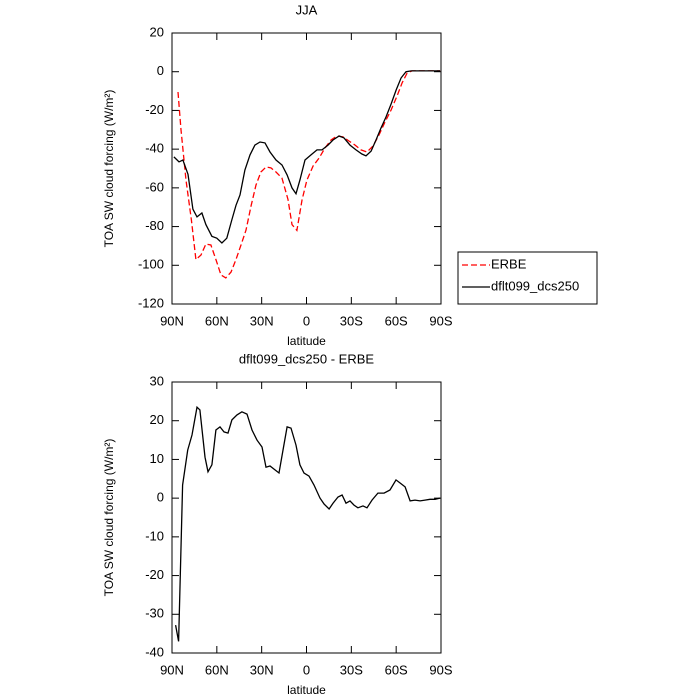  Describe the element at coordinates (151, 264) in the screenshot. I see `y-tick-label: -100` at that location.